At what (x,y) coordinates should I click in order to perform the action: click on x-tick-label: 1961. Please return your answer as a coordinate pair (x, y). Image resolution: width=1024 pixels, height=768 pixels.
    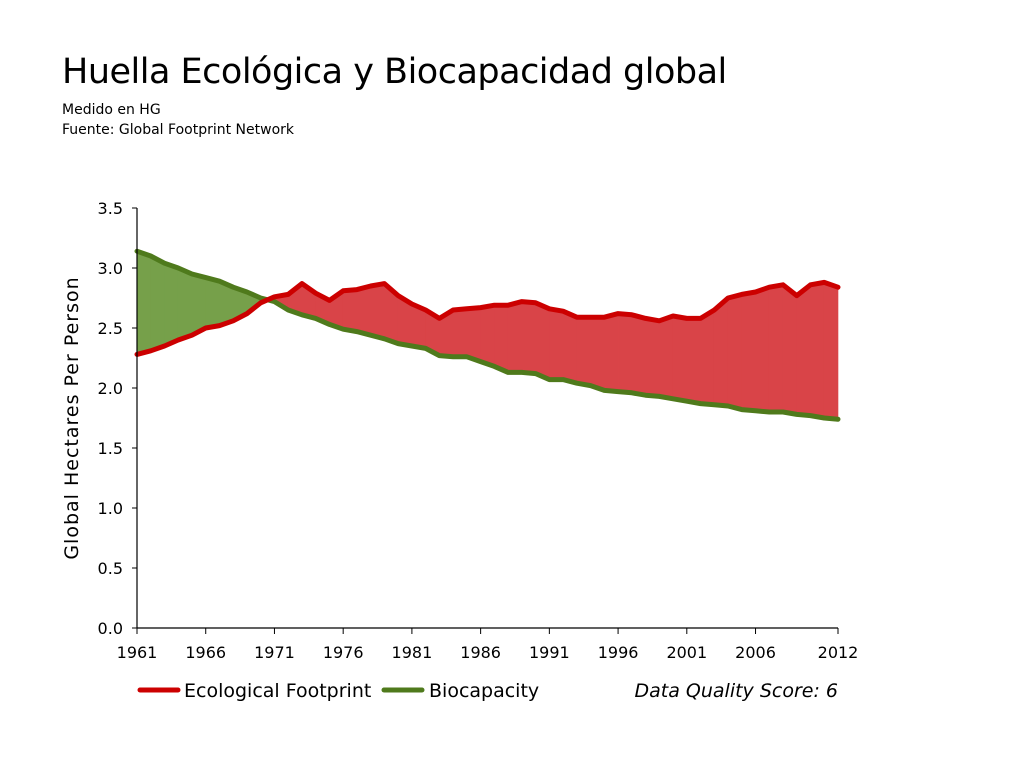
    Looking at the image, I should click on (137, 652).